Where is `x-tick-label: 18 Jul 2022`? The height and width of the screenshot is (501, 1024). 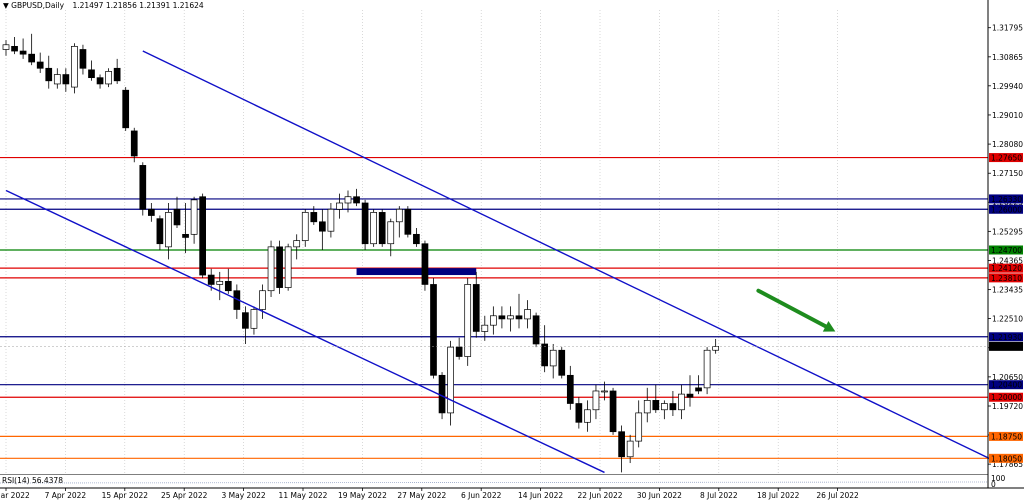 x-tick-label: 18 Jul 2022 is located at coordinates (778, 495).